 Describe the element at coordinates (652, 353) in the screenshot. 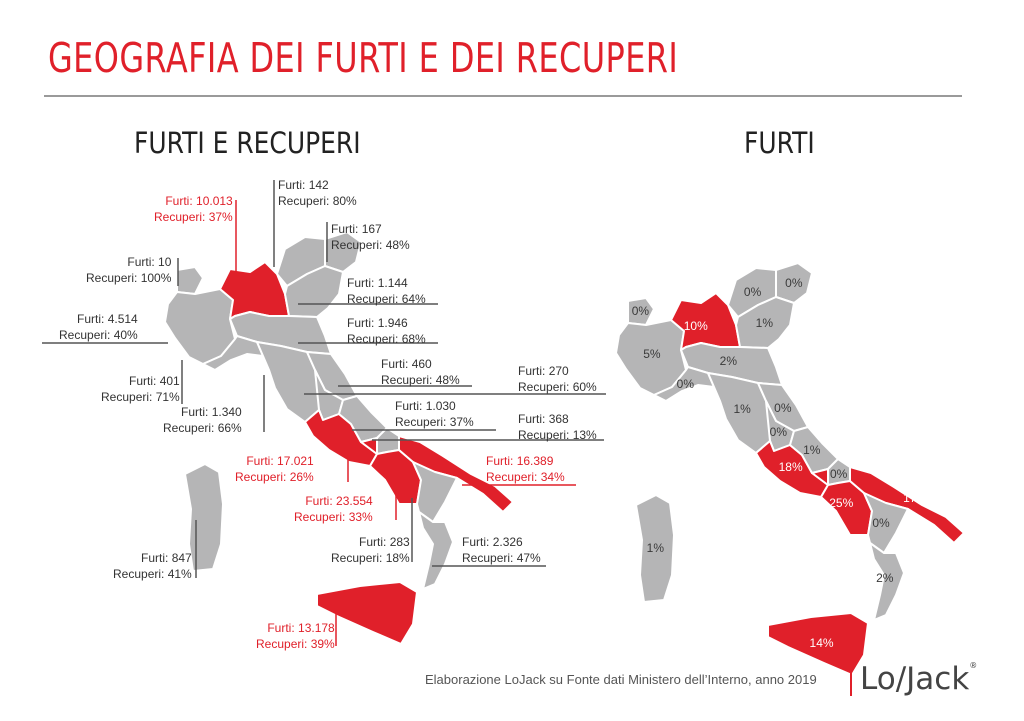

I see `share-label-piemonte: 5%` at that location.